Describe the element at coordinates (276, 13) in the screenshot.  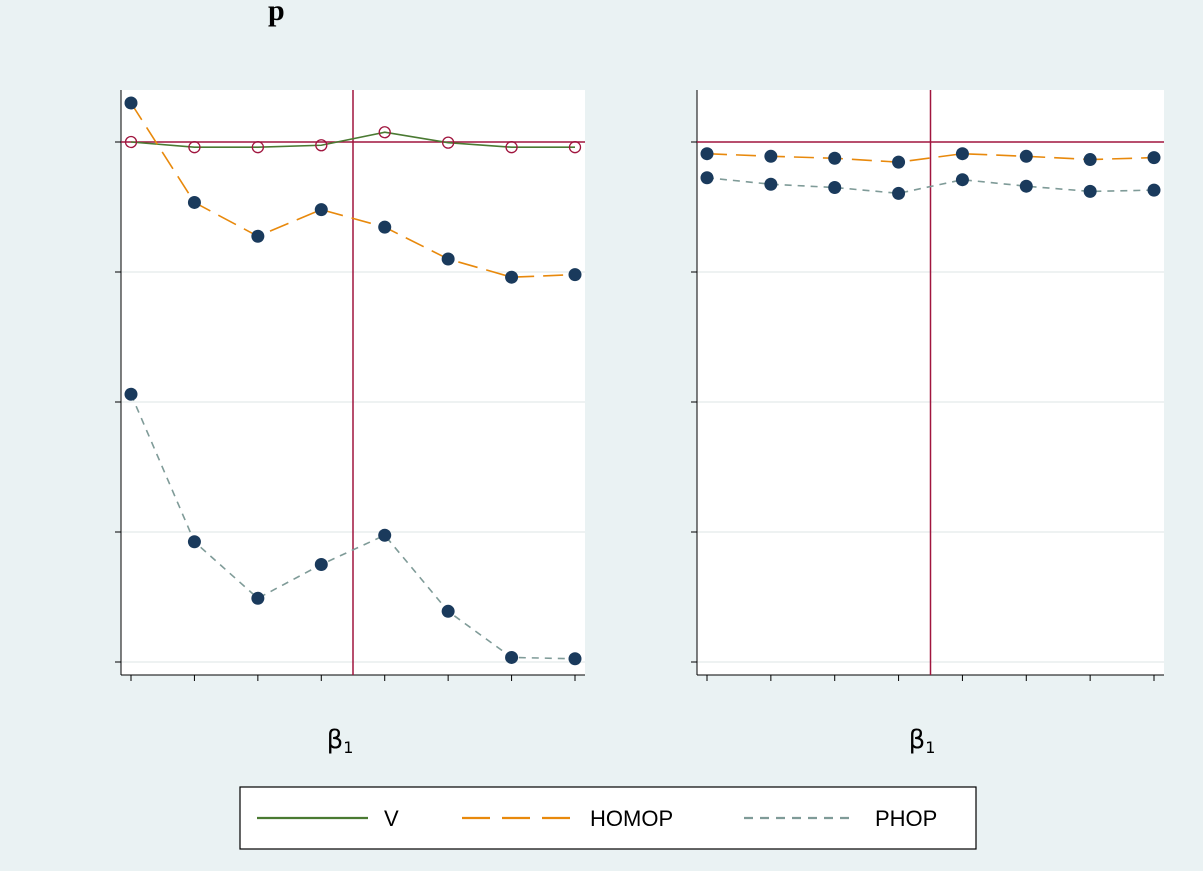
I see `header-fragment: p` at that location.